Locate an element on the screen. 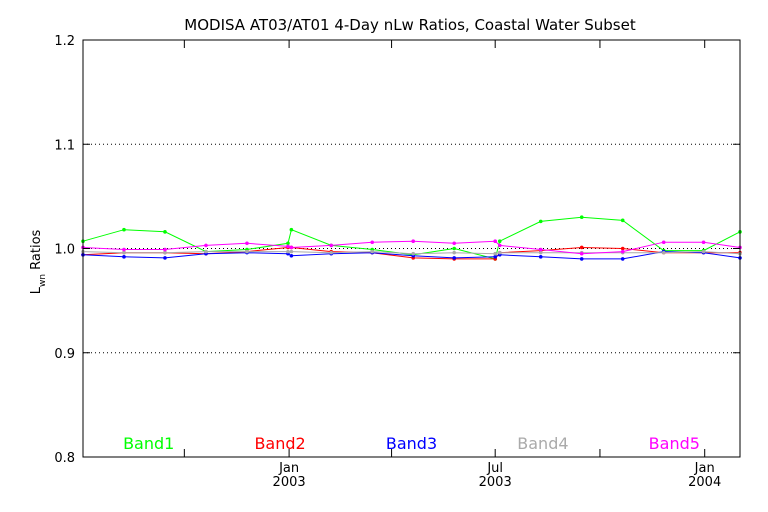 The height and width of the screenshot is (512, 768). legend-label-band5: Band5 is located at coordinates (674, 443).